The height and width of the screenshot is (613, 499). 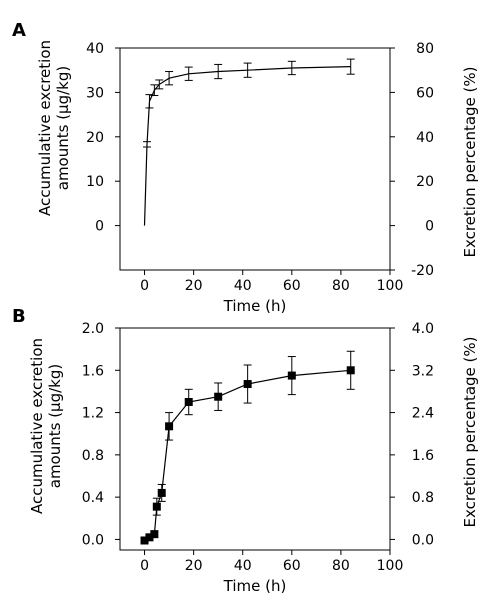 What do you see at coordinates (249, 103) in the screenshot?
I see `panel-a-error-bars` at bounding box center [249, 103].